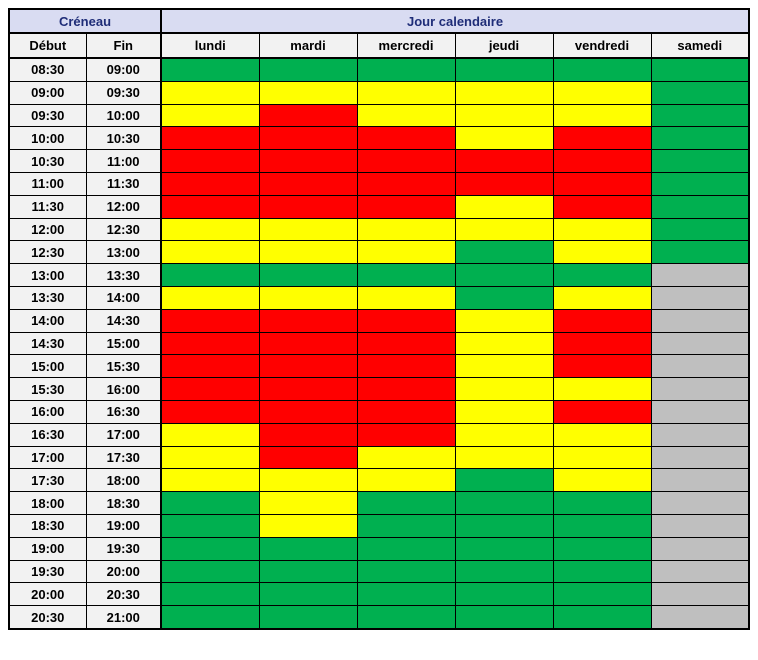 The width and height of the screenshot is (758, 660). I want to click on slot-start-time: 13:00, so click(47, 275).